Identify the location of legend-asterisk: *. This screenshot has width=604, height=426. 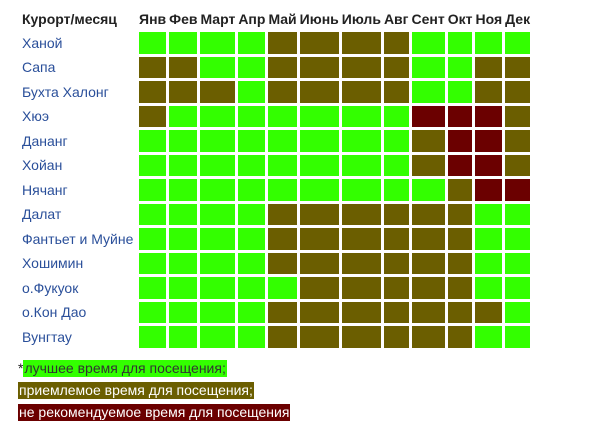
(21, 368).